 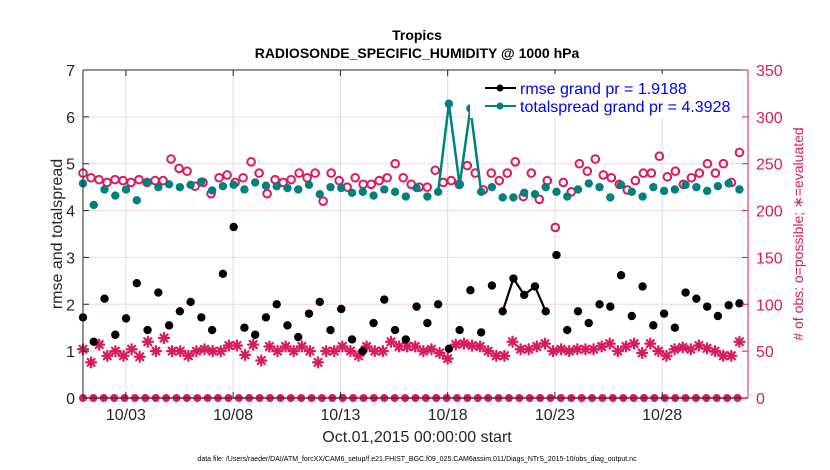 What do you see at coordinates (500, 88) in the screenshot?
I see `legend-rmse-marker` at bounding box center [500, 88].